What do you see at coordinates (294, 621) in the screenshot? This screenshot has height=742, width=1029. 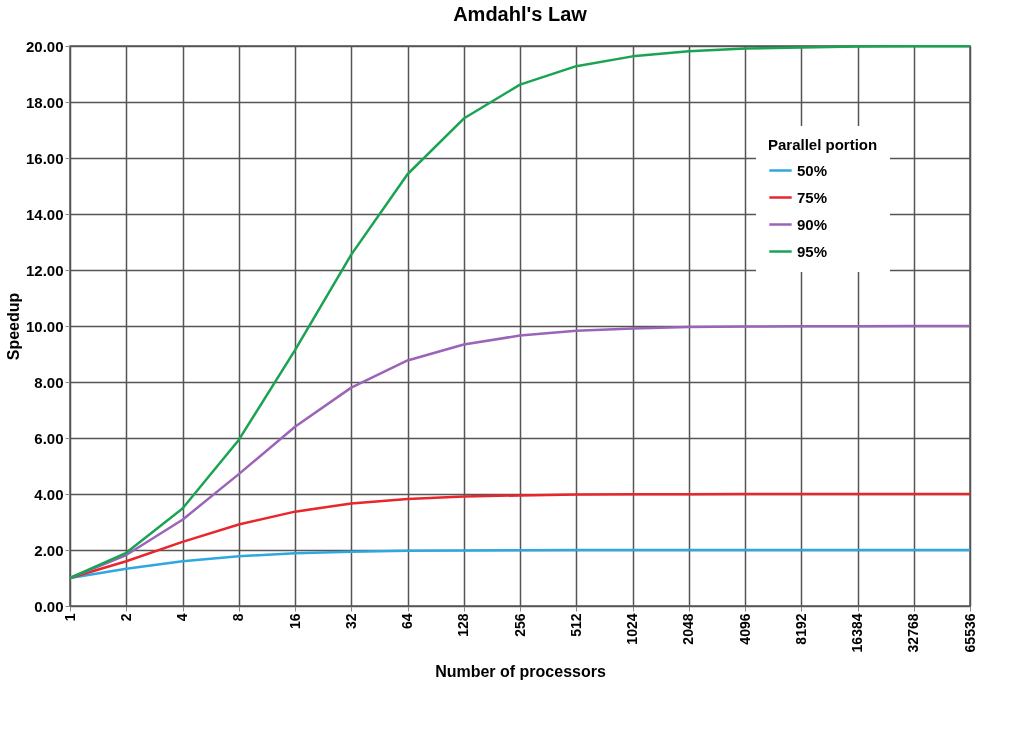 I see `x-tick-label: 16` at bounding box center [294, 621].